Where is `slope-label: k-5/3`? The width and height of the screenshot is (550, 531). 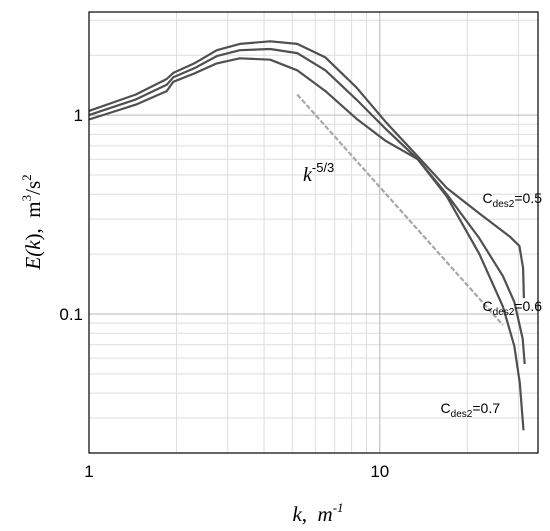 slope-label: k-5/3 is located at coordinates (318, 173).